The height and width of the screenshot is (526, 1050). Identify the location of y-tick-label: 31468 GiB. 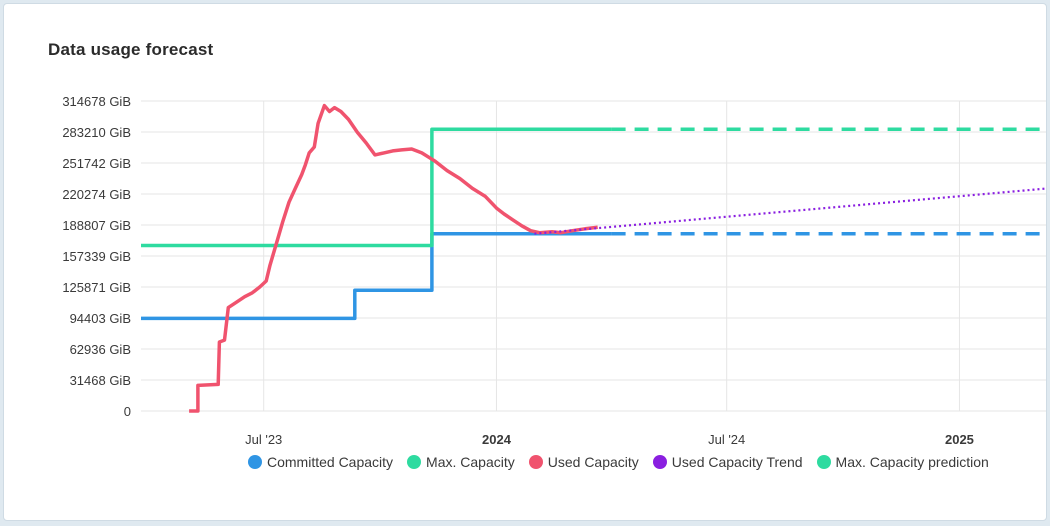
(100, 380).